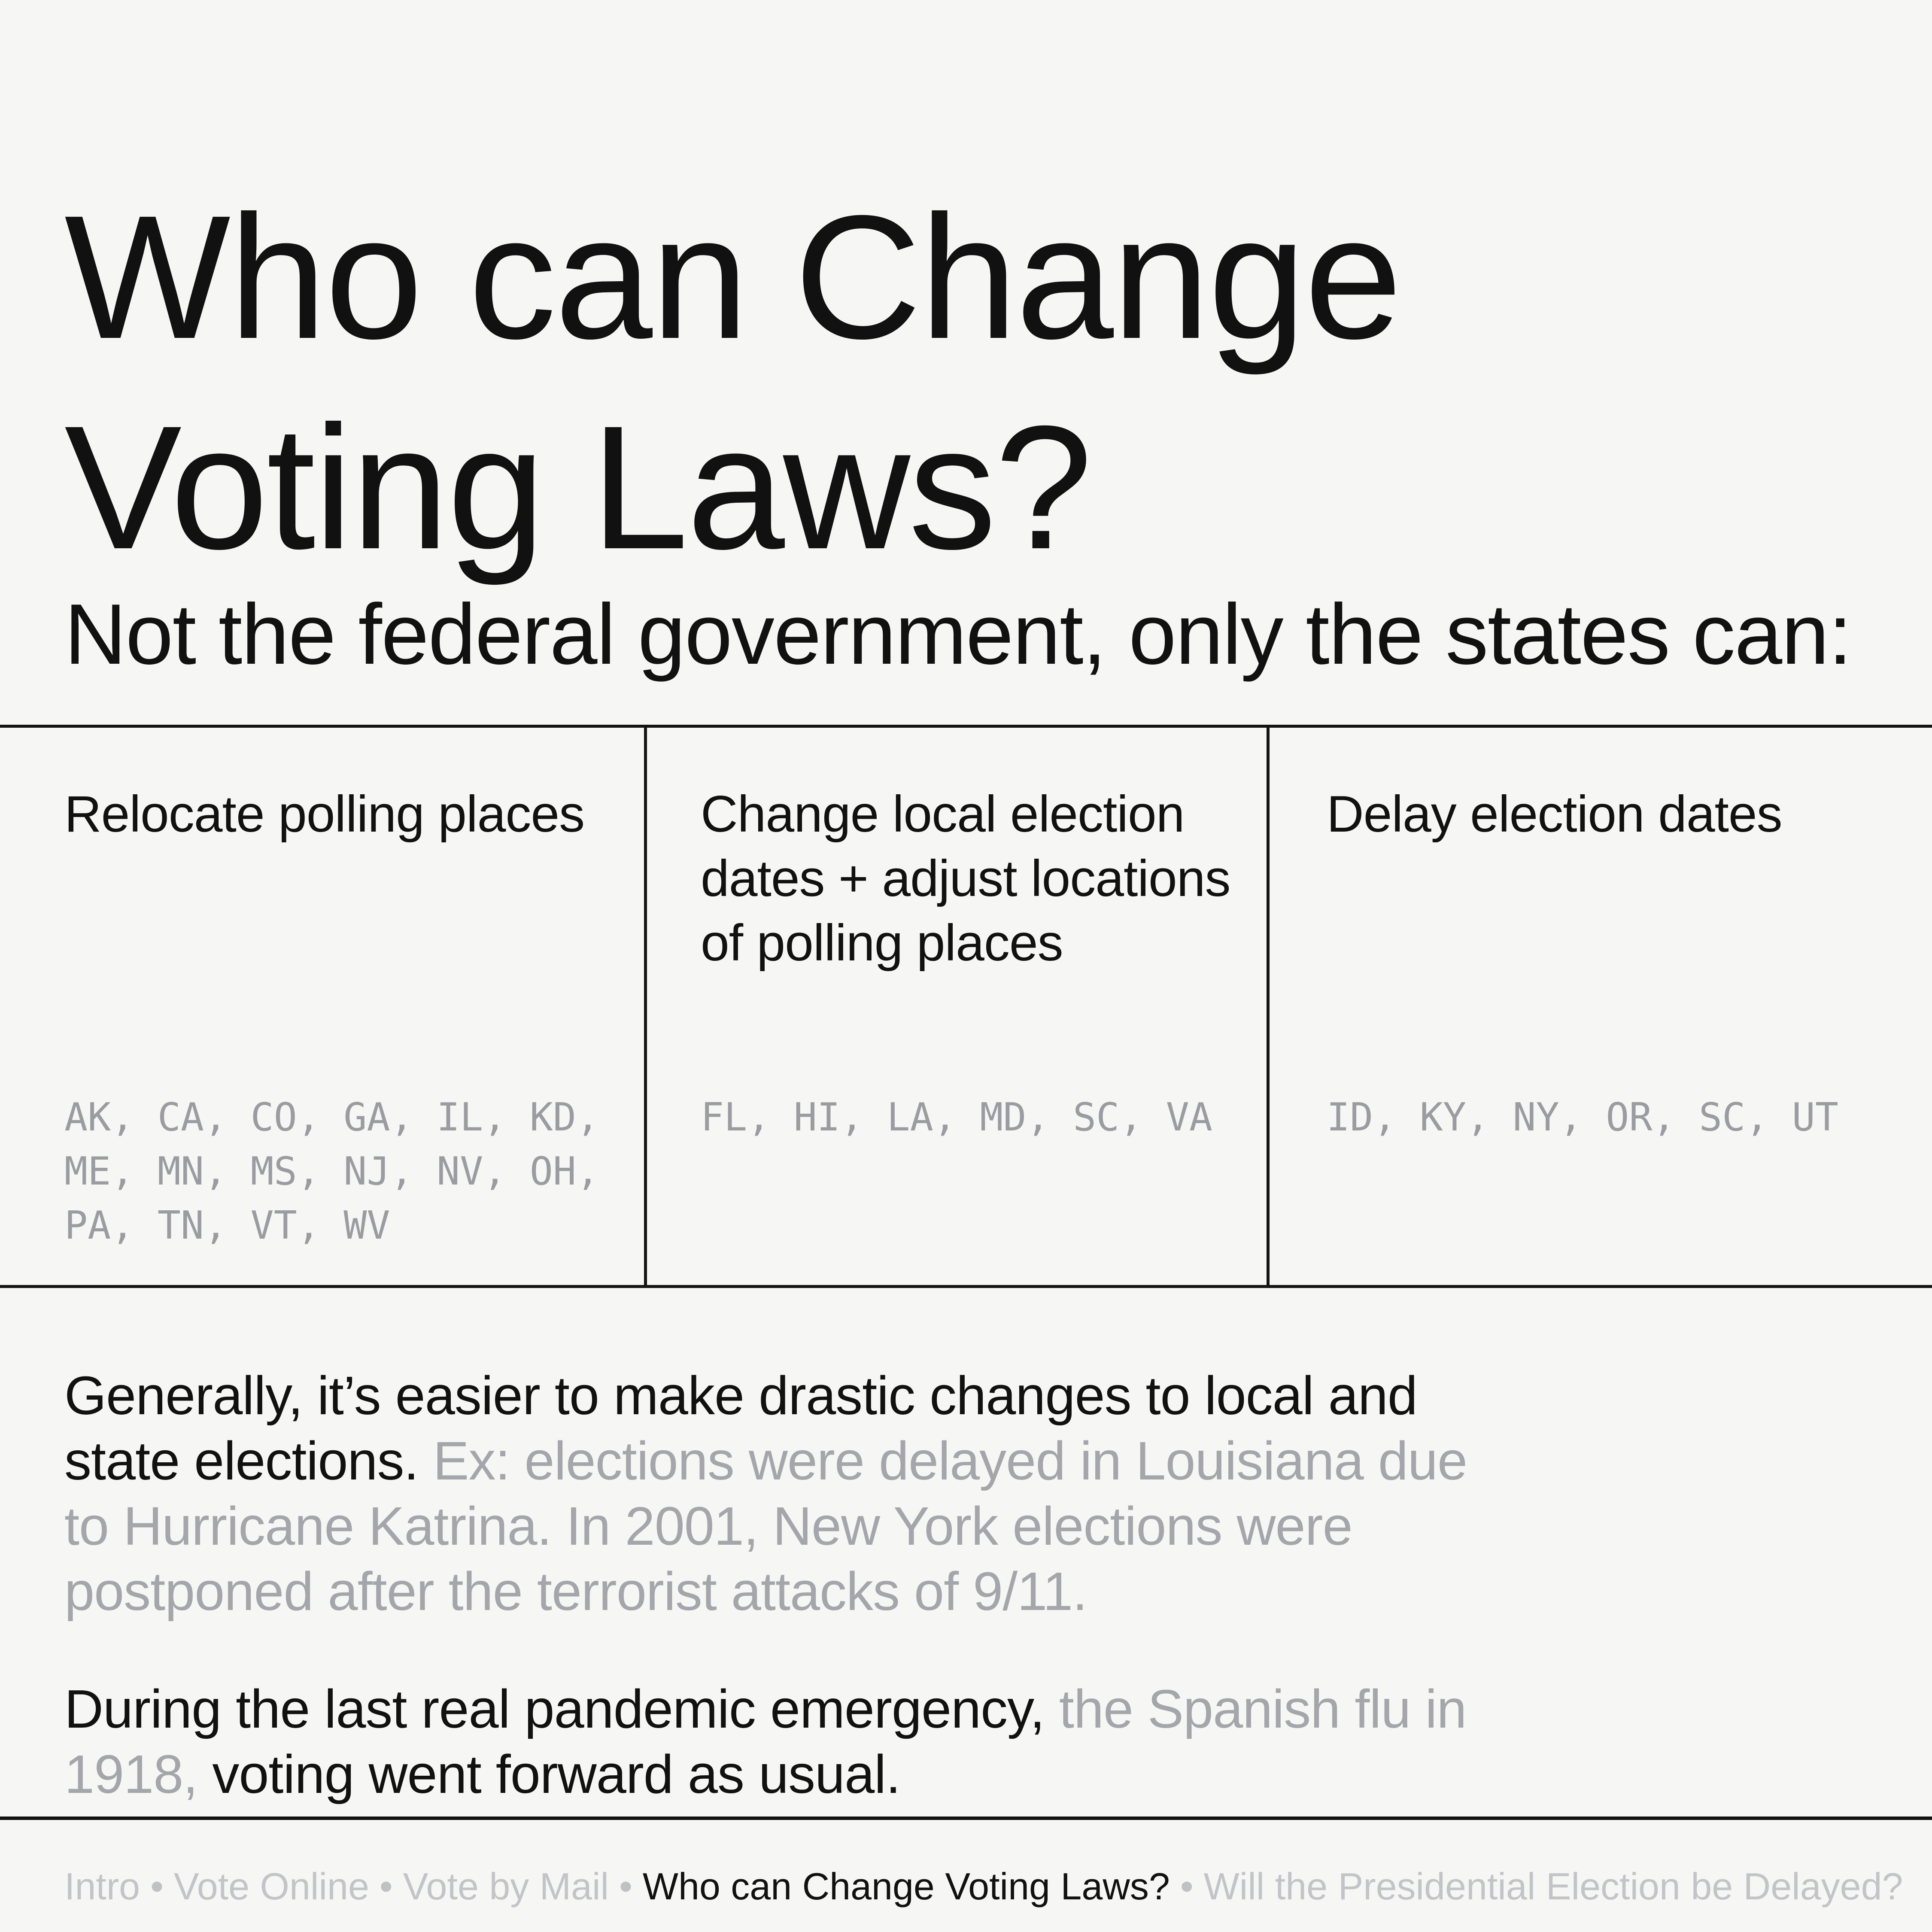 The height and width of the screenshot is (1932, 1932). Describe the element at coordinates (1555, 814) in the screenshot. I see `column-header: Delay election dates` at that location.